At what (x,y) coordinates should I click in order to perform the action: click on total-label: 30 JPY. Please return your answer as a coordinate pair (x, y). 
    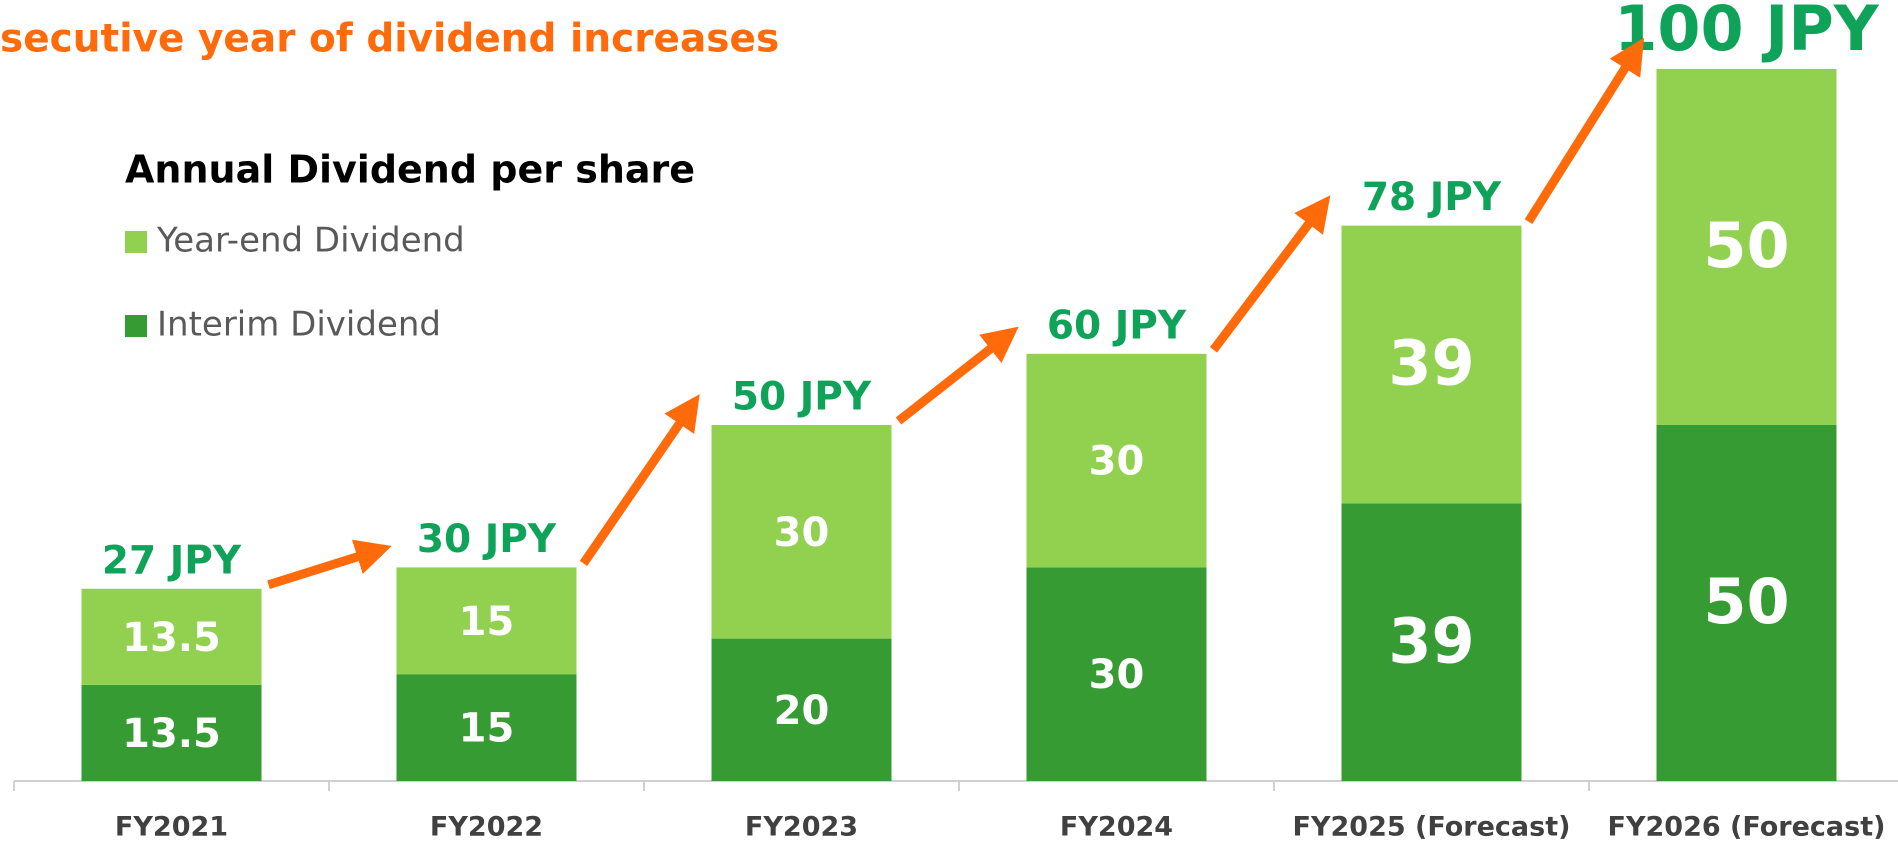
    Looking at the image, I should click on (487, 539).